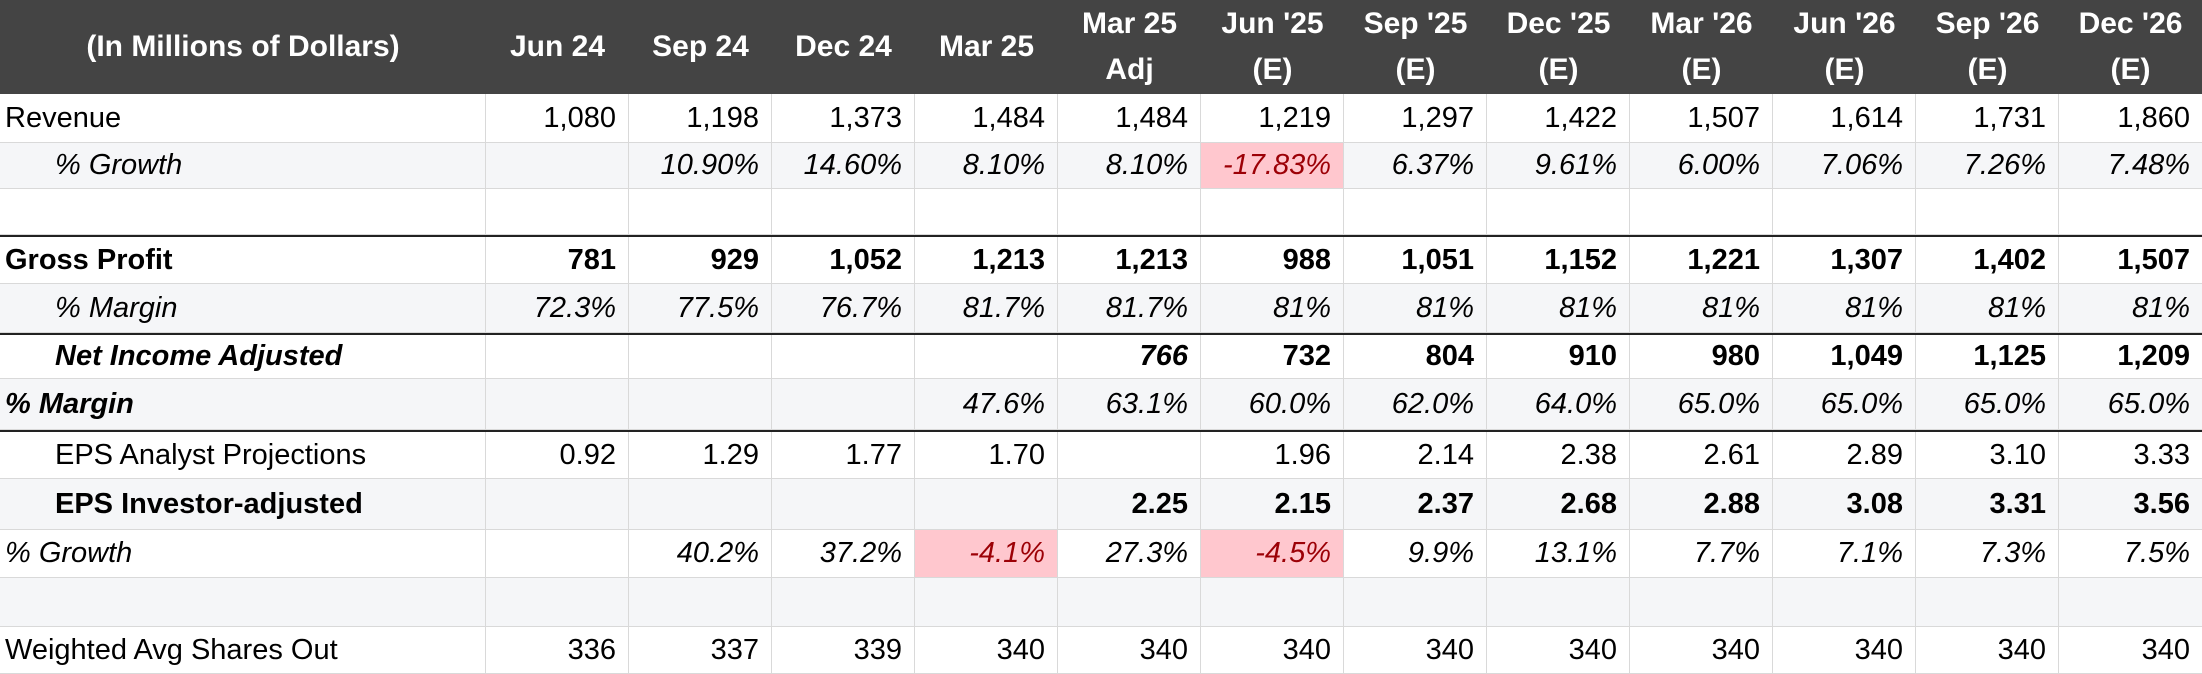 The height and width of the screenshot is (674, 2202). I want to click on data-cell: 2.88, so click(1701, 504).